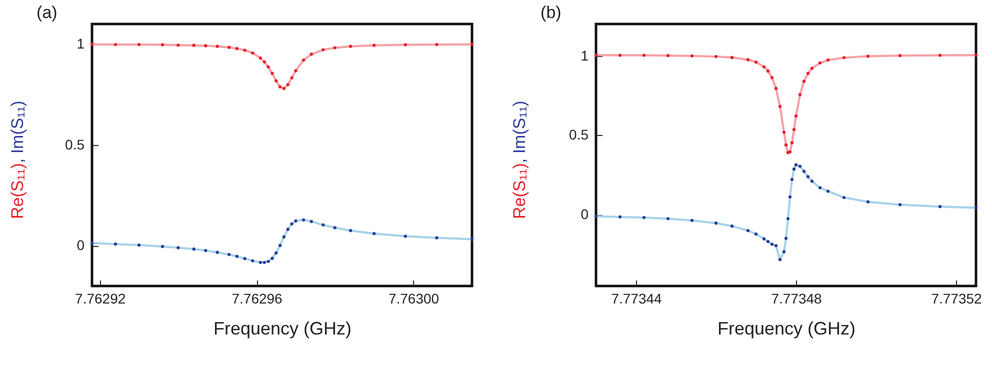  What do you see at coordinates (551, 12) in the screenshot?
I see `chart-title: (b)` at bounding box center [551, 12].